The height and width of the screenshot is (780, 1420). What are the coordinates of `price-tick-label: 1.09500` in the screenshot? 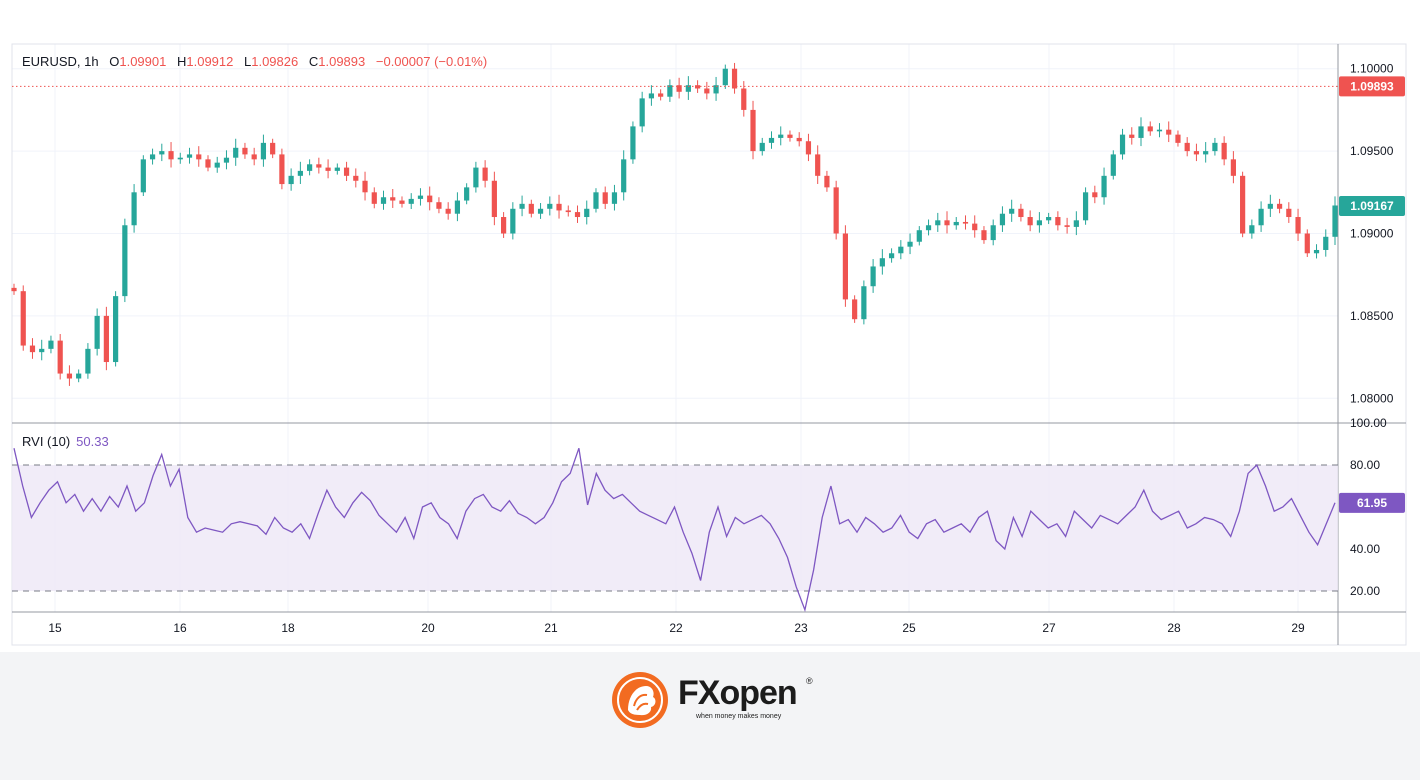 It's located at (1372, 151).